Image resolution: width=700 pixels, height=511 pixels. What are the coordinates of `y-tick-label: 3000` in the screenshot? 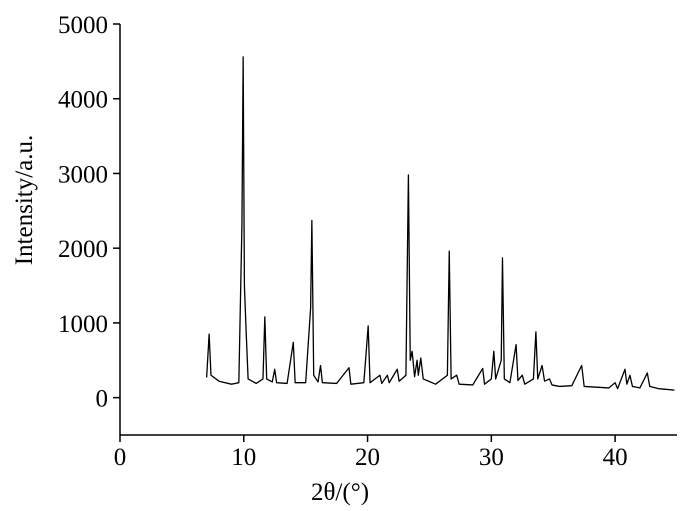 It's located at (83, 174).